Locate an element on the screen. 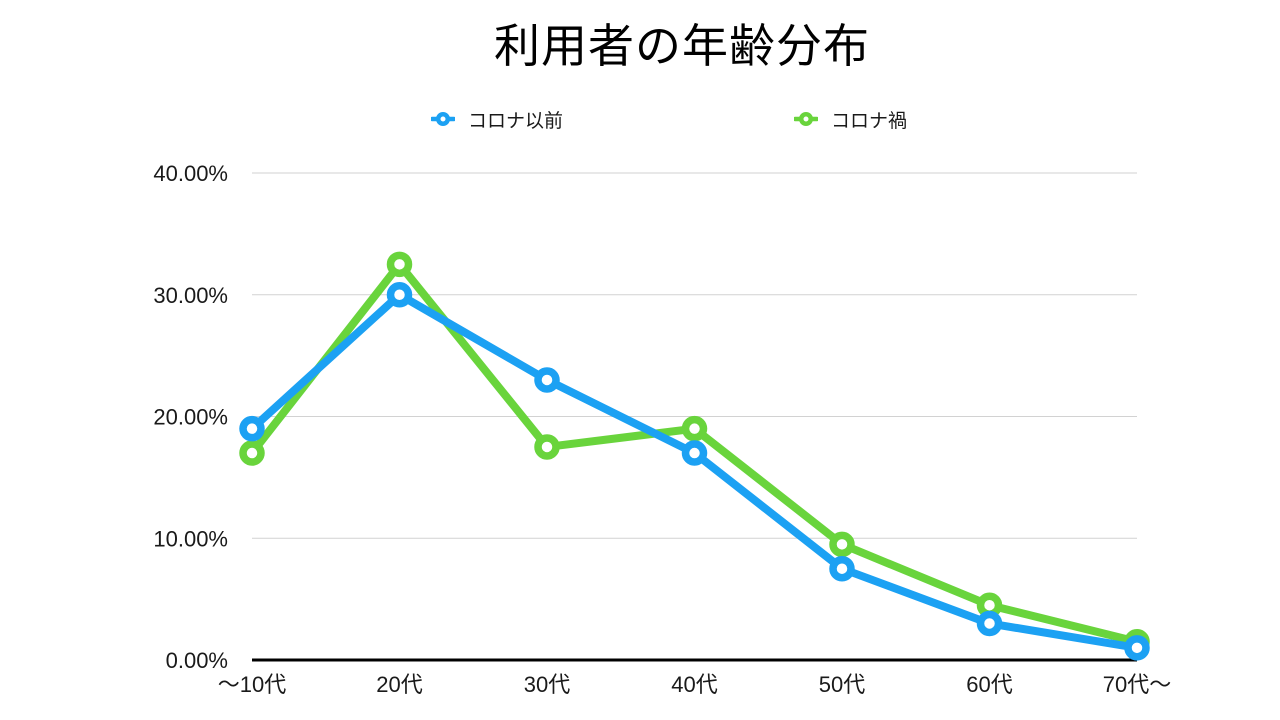 The height and width of the screenshot is (720, 1280). legend-label-corona-period: コロナ禍 is located at coordinates (869, 121).